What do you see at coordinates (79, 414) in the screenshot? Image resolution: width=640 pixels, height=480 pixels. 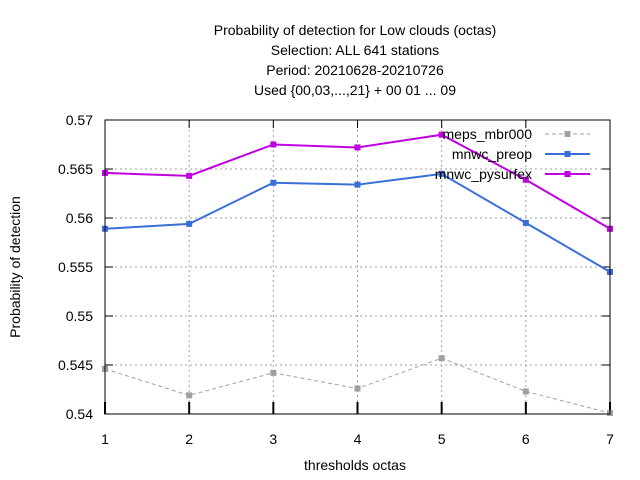 I see `y-tick-label: 0.54` at bounding box center [79, 414].